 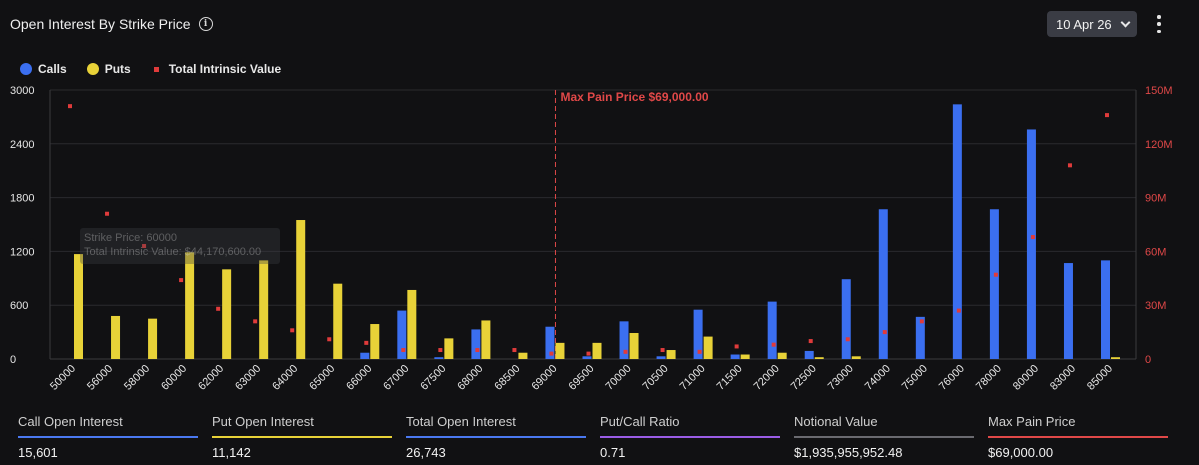 I want to click on chart-legend: Calls Puts Total Intrinsic Value, so click(x=160, y=69).